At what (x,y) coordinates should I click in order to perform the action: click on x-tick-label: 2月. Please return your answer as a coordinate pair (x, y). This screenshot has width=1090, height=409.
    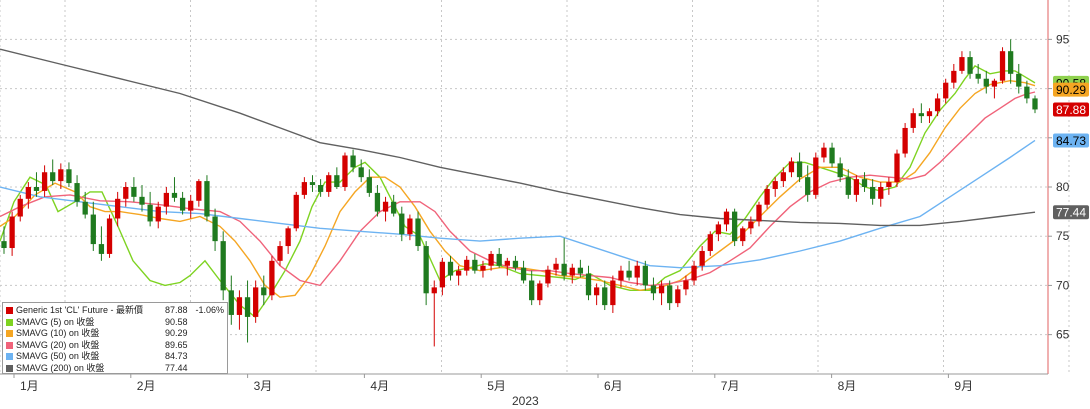
    Looking at the image, I should click on (146, 386).